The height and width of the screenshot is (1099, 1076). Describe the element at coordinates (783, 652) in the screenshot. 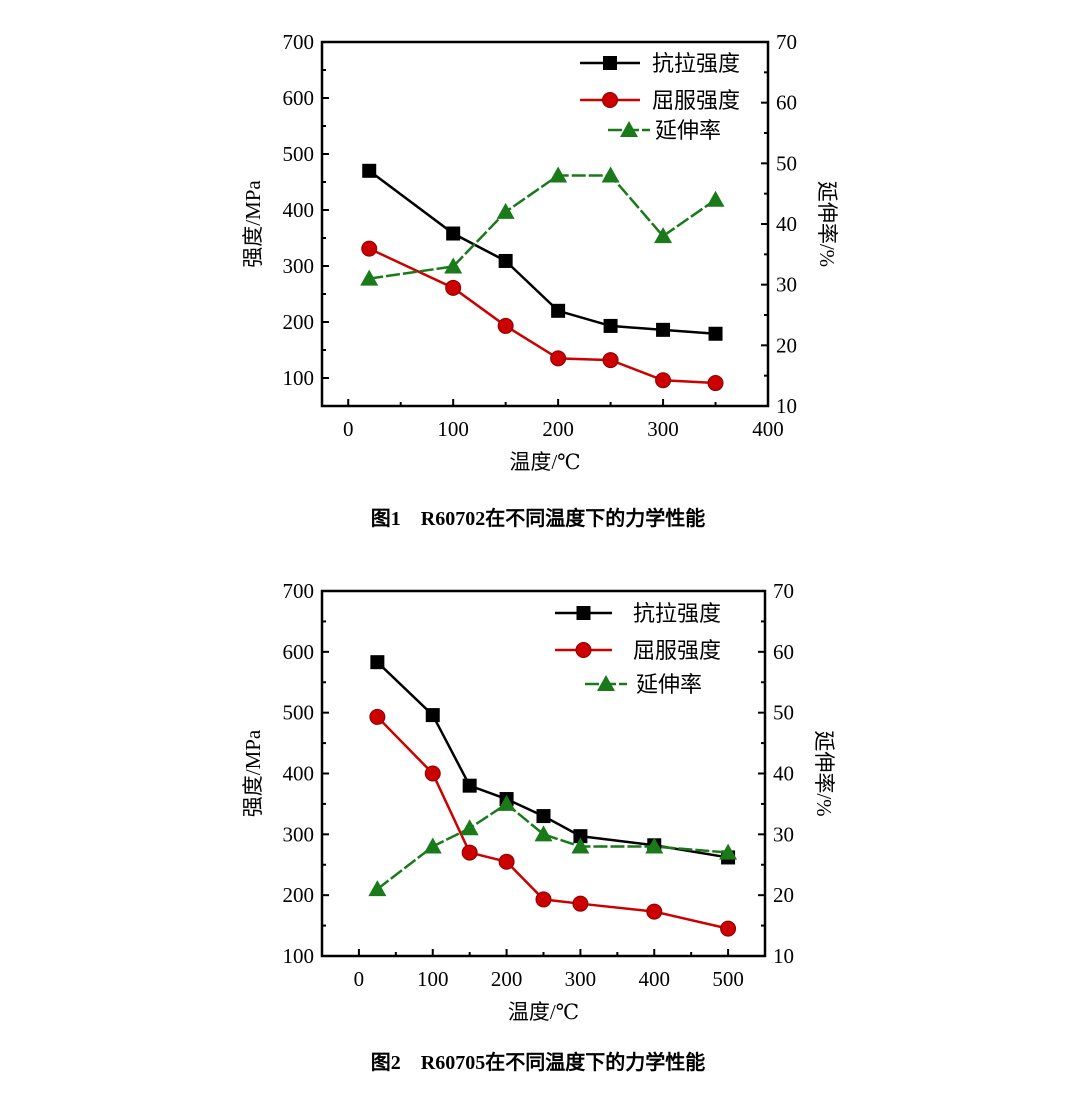

I see `y2-tick-label: 60` at that location.